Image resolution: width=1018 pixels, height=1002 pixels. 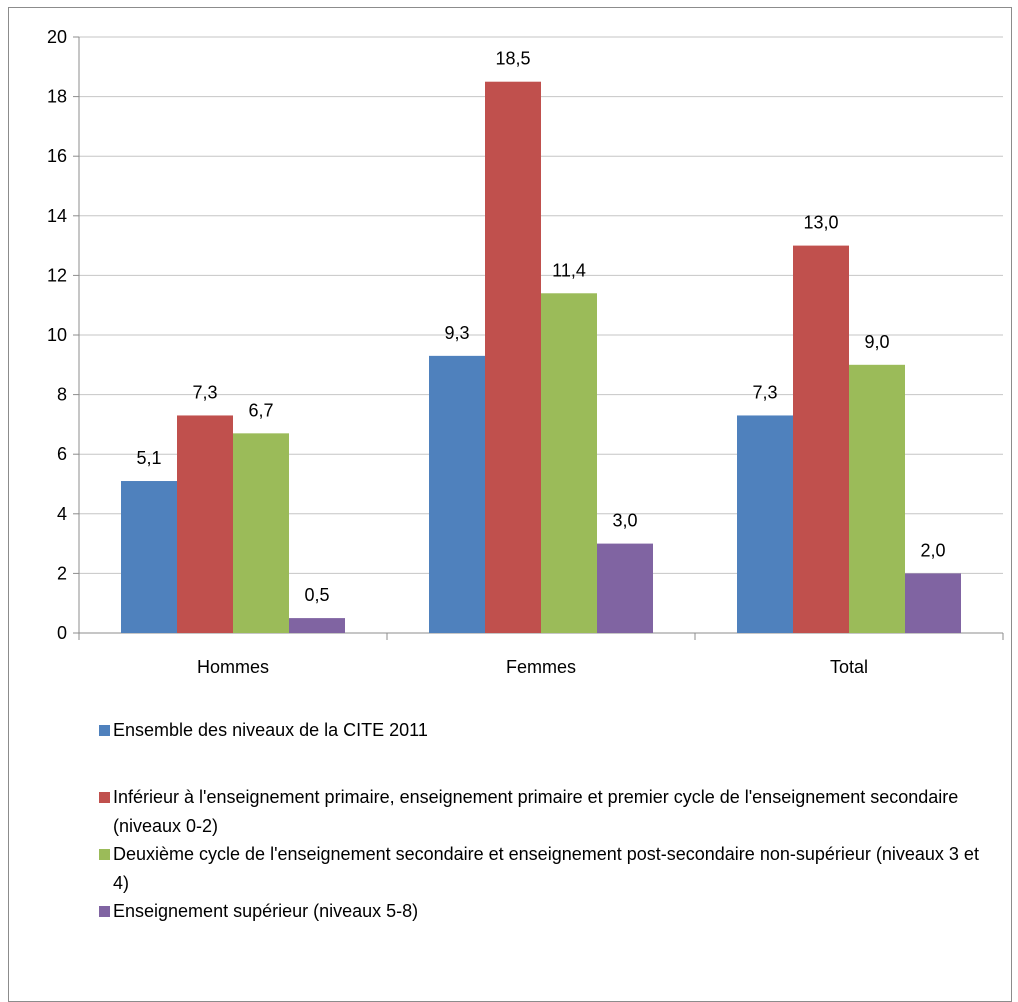 I want to click on y-tick-label: 14, so click(x=57, y=216).